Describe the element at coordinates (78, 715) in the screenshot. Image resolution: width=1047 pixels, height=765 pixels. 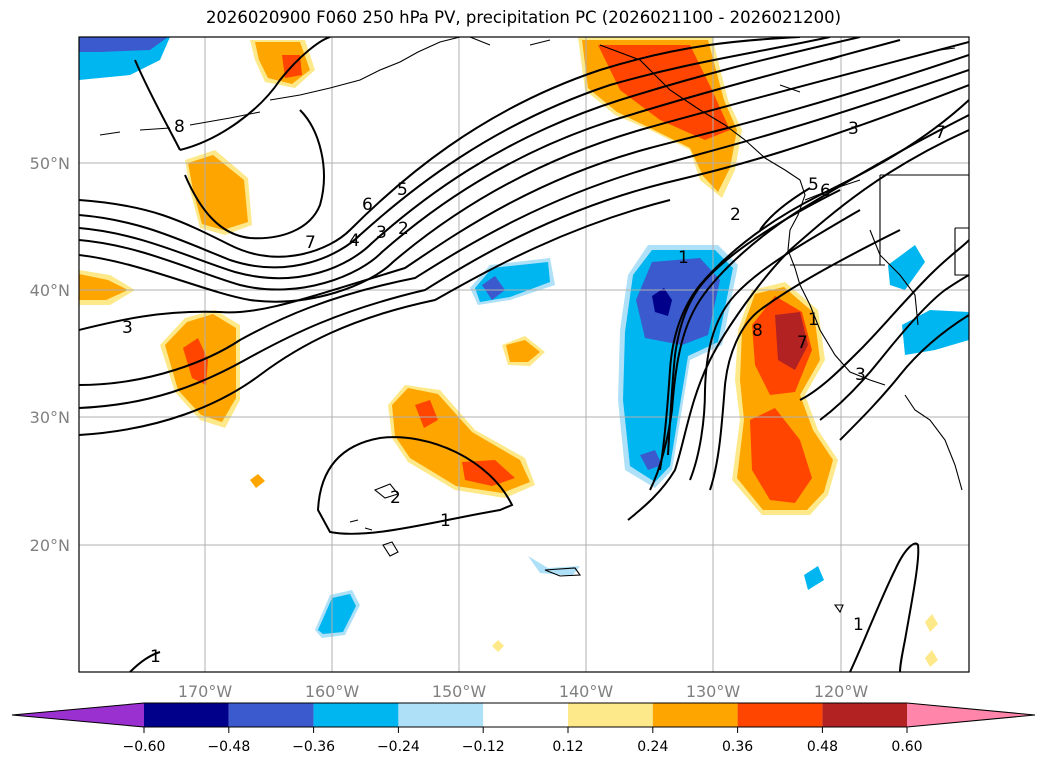
I see `colorbar-extend-left` at that location.